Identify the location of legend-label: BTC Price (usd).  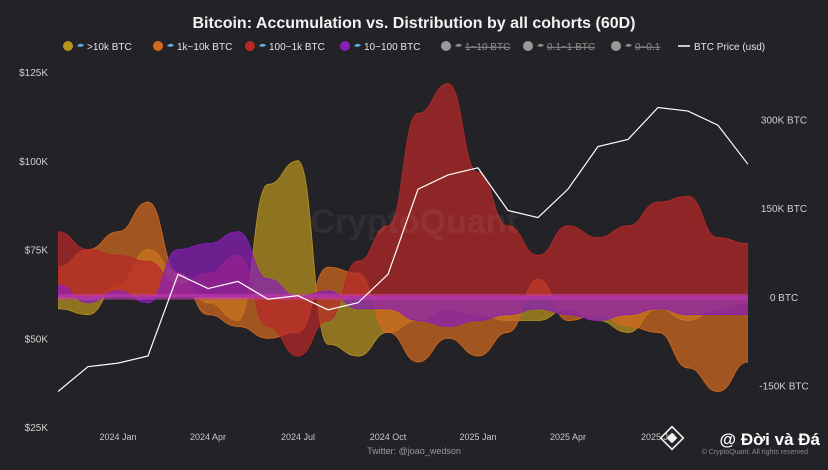
(729, 47).